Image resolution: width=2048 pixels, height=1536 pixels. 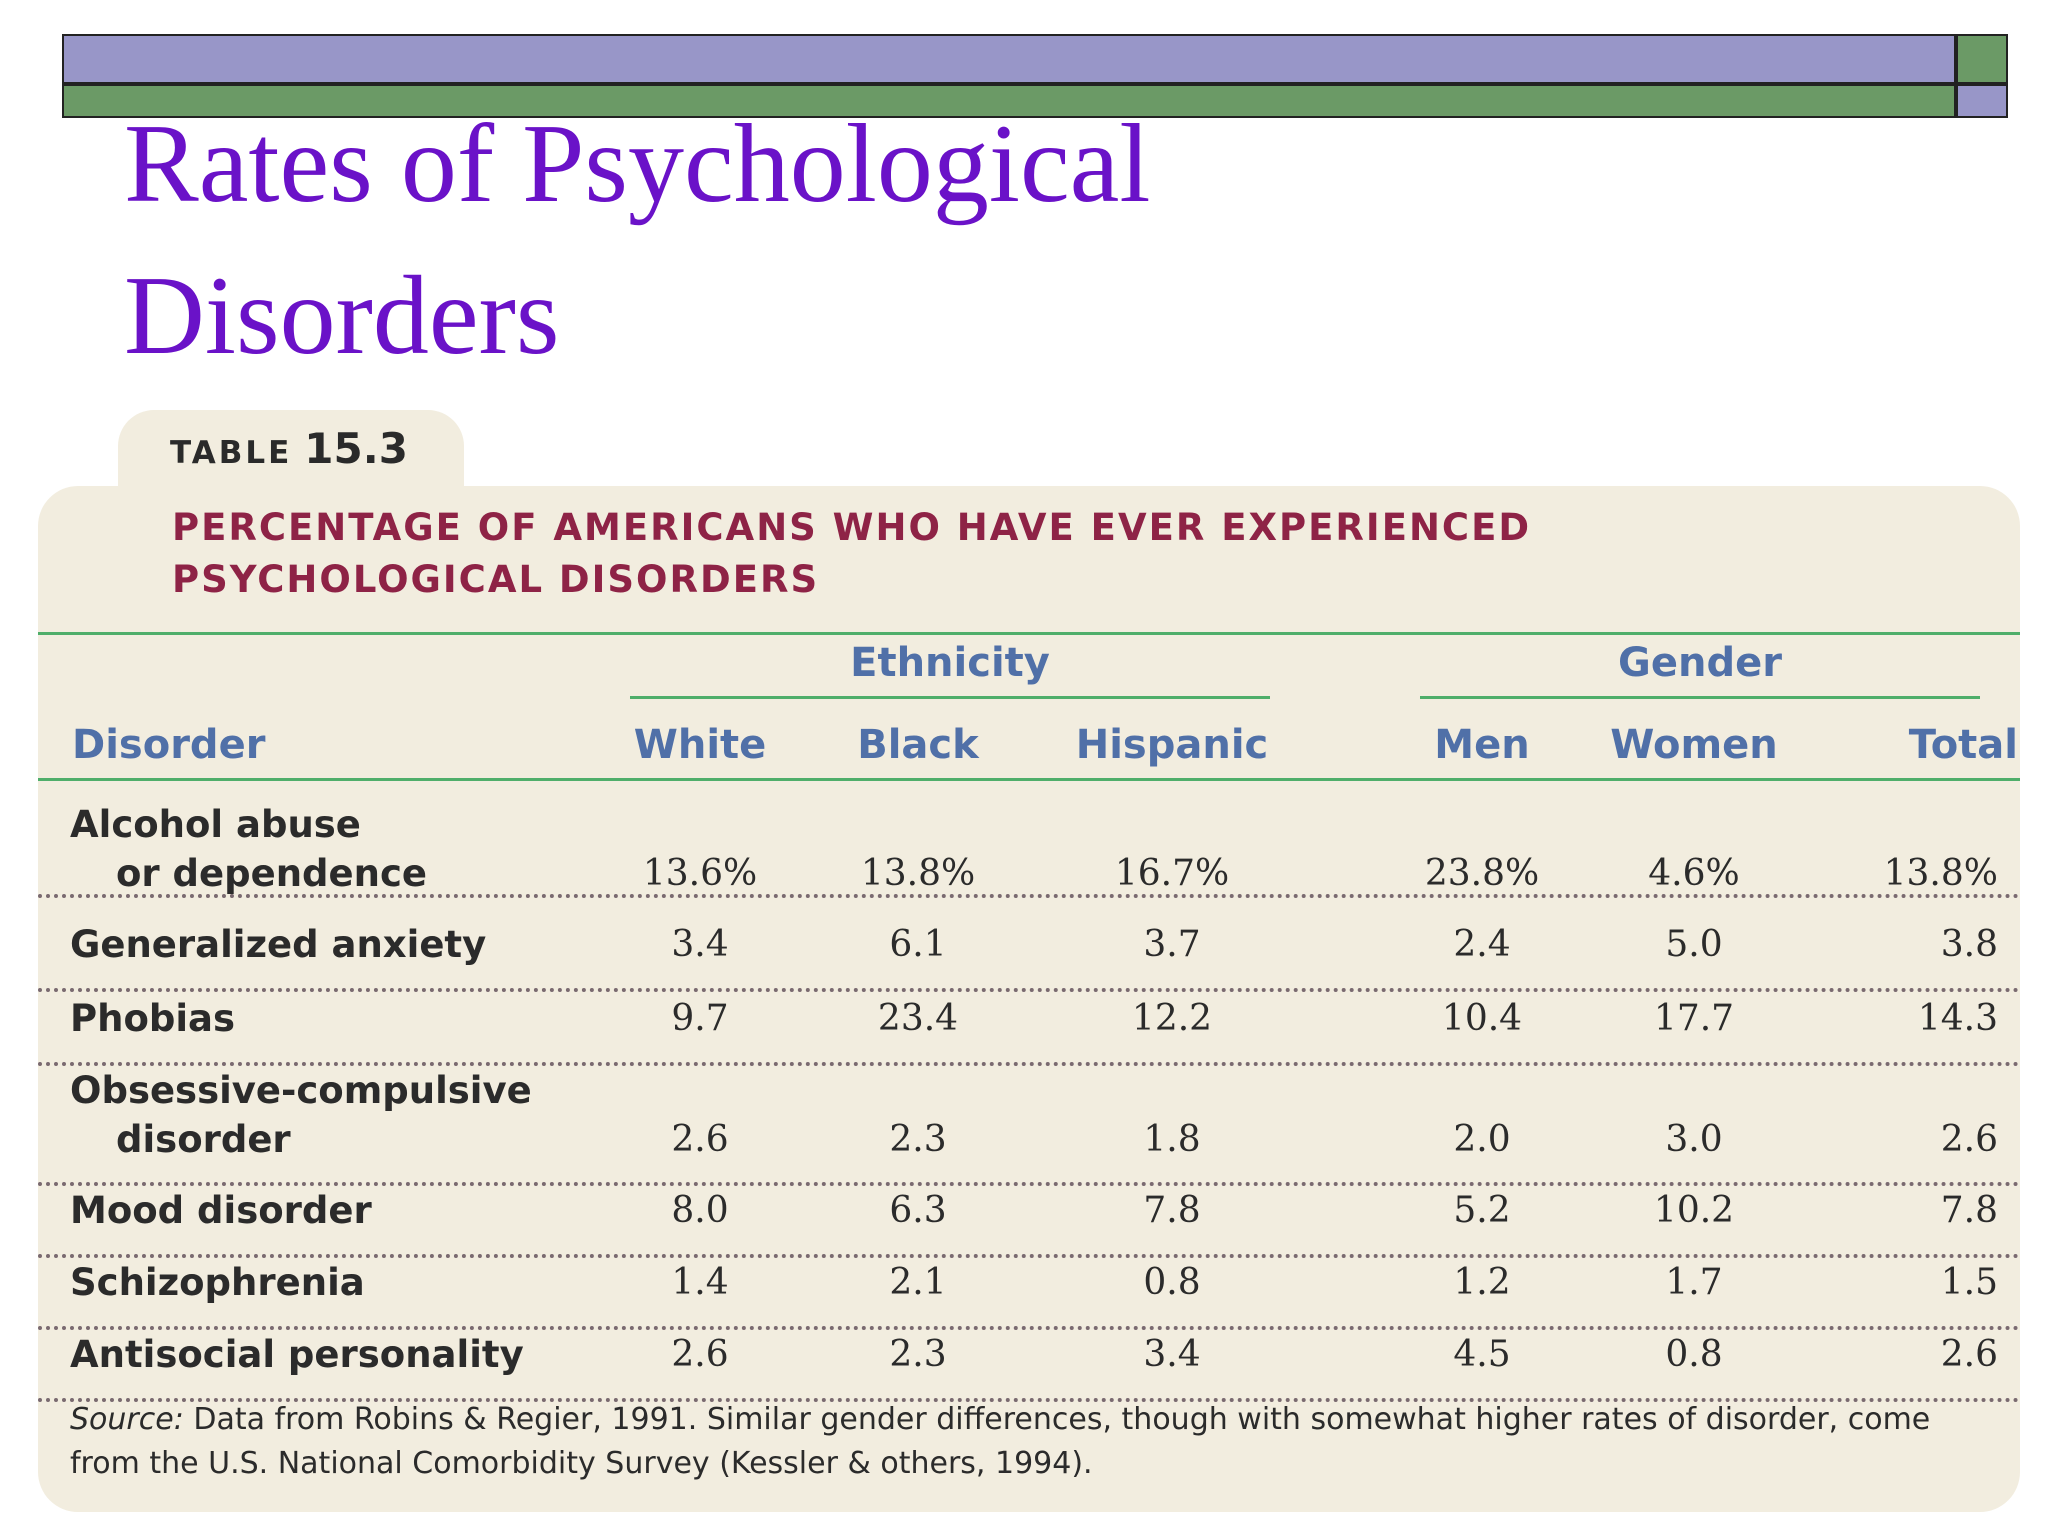 What do you see at coordinates (1969, 1210) in the screenshot?
I see `table-cell-total: 7.8` at bounding box center [1969, 1210].